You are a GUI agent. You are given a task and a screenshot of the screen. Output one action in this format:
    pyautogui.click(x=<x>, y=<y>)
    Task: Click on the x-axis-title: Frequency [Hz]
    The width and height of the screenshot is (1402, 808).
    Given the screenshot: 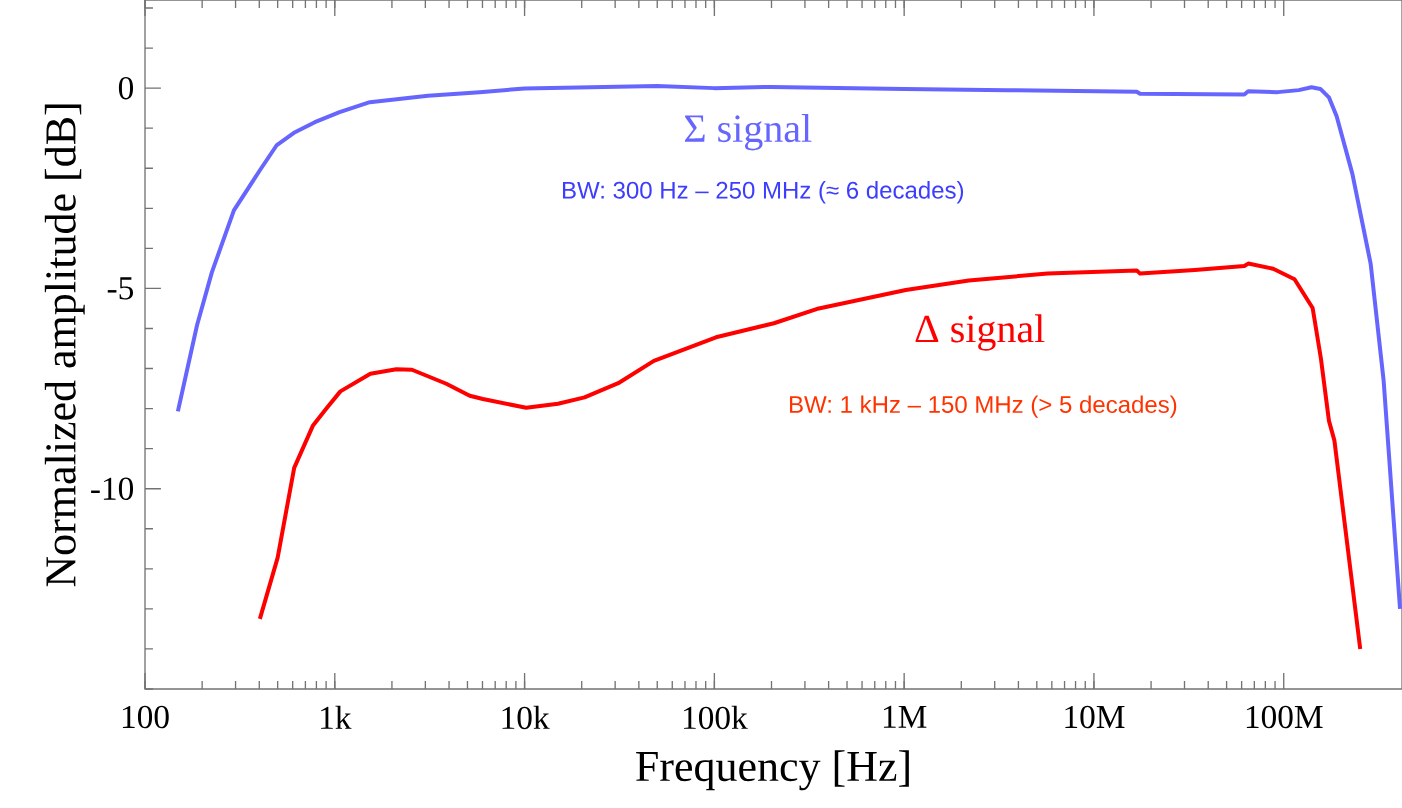 What is the action you would take?
    pyautogui.click(x=772, y=770)
    